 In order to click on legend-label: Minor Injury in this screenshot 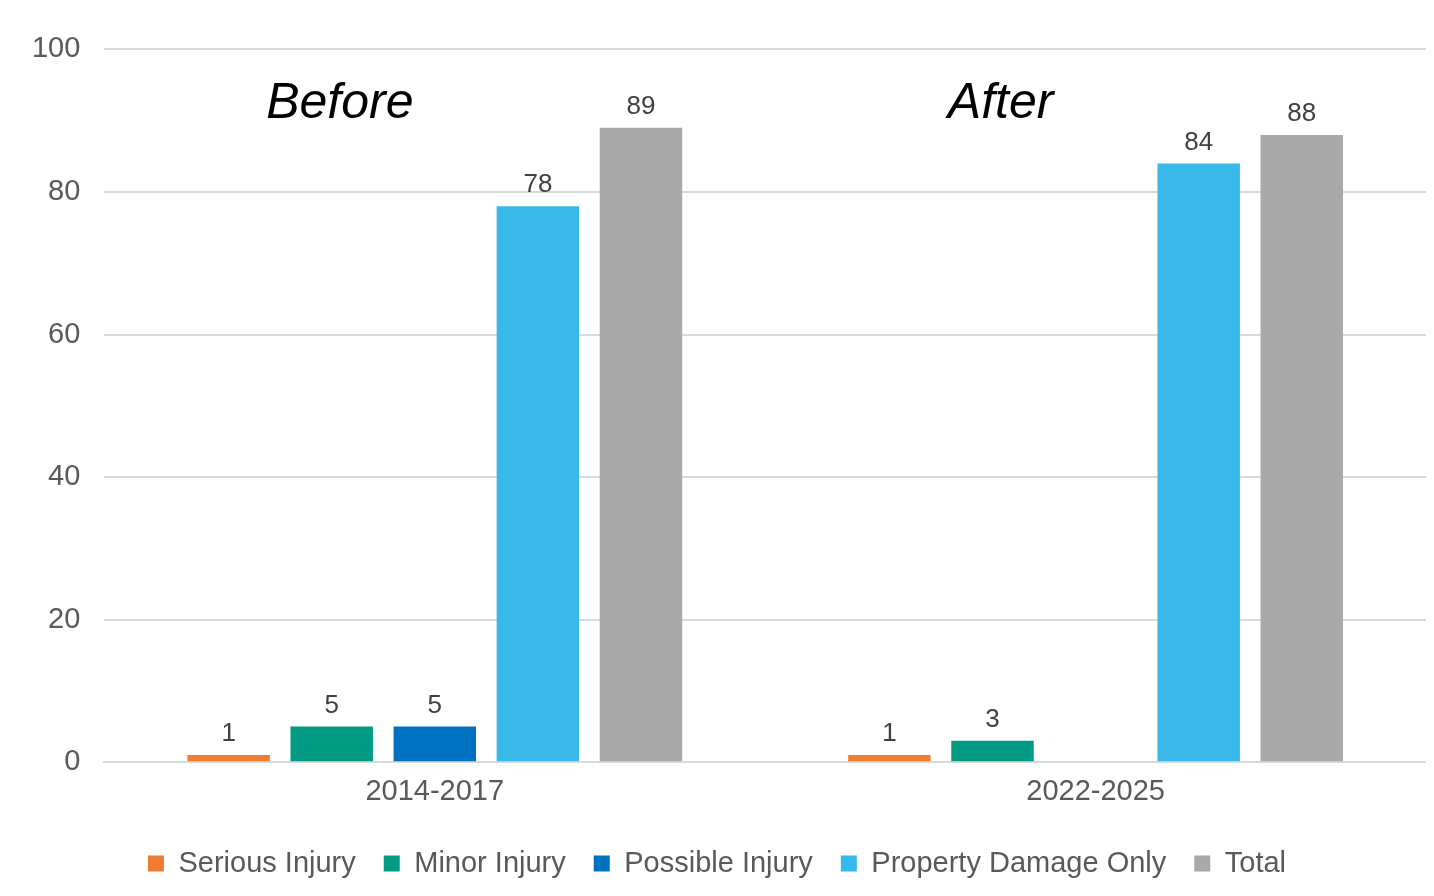, I will do `click(490, 861)`.